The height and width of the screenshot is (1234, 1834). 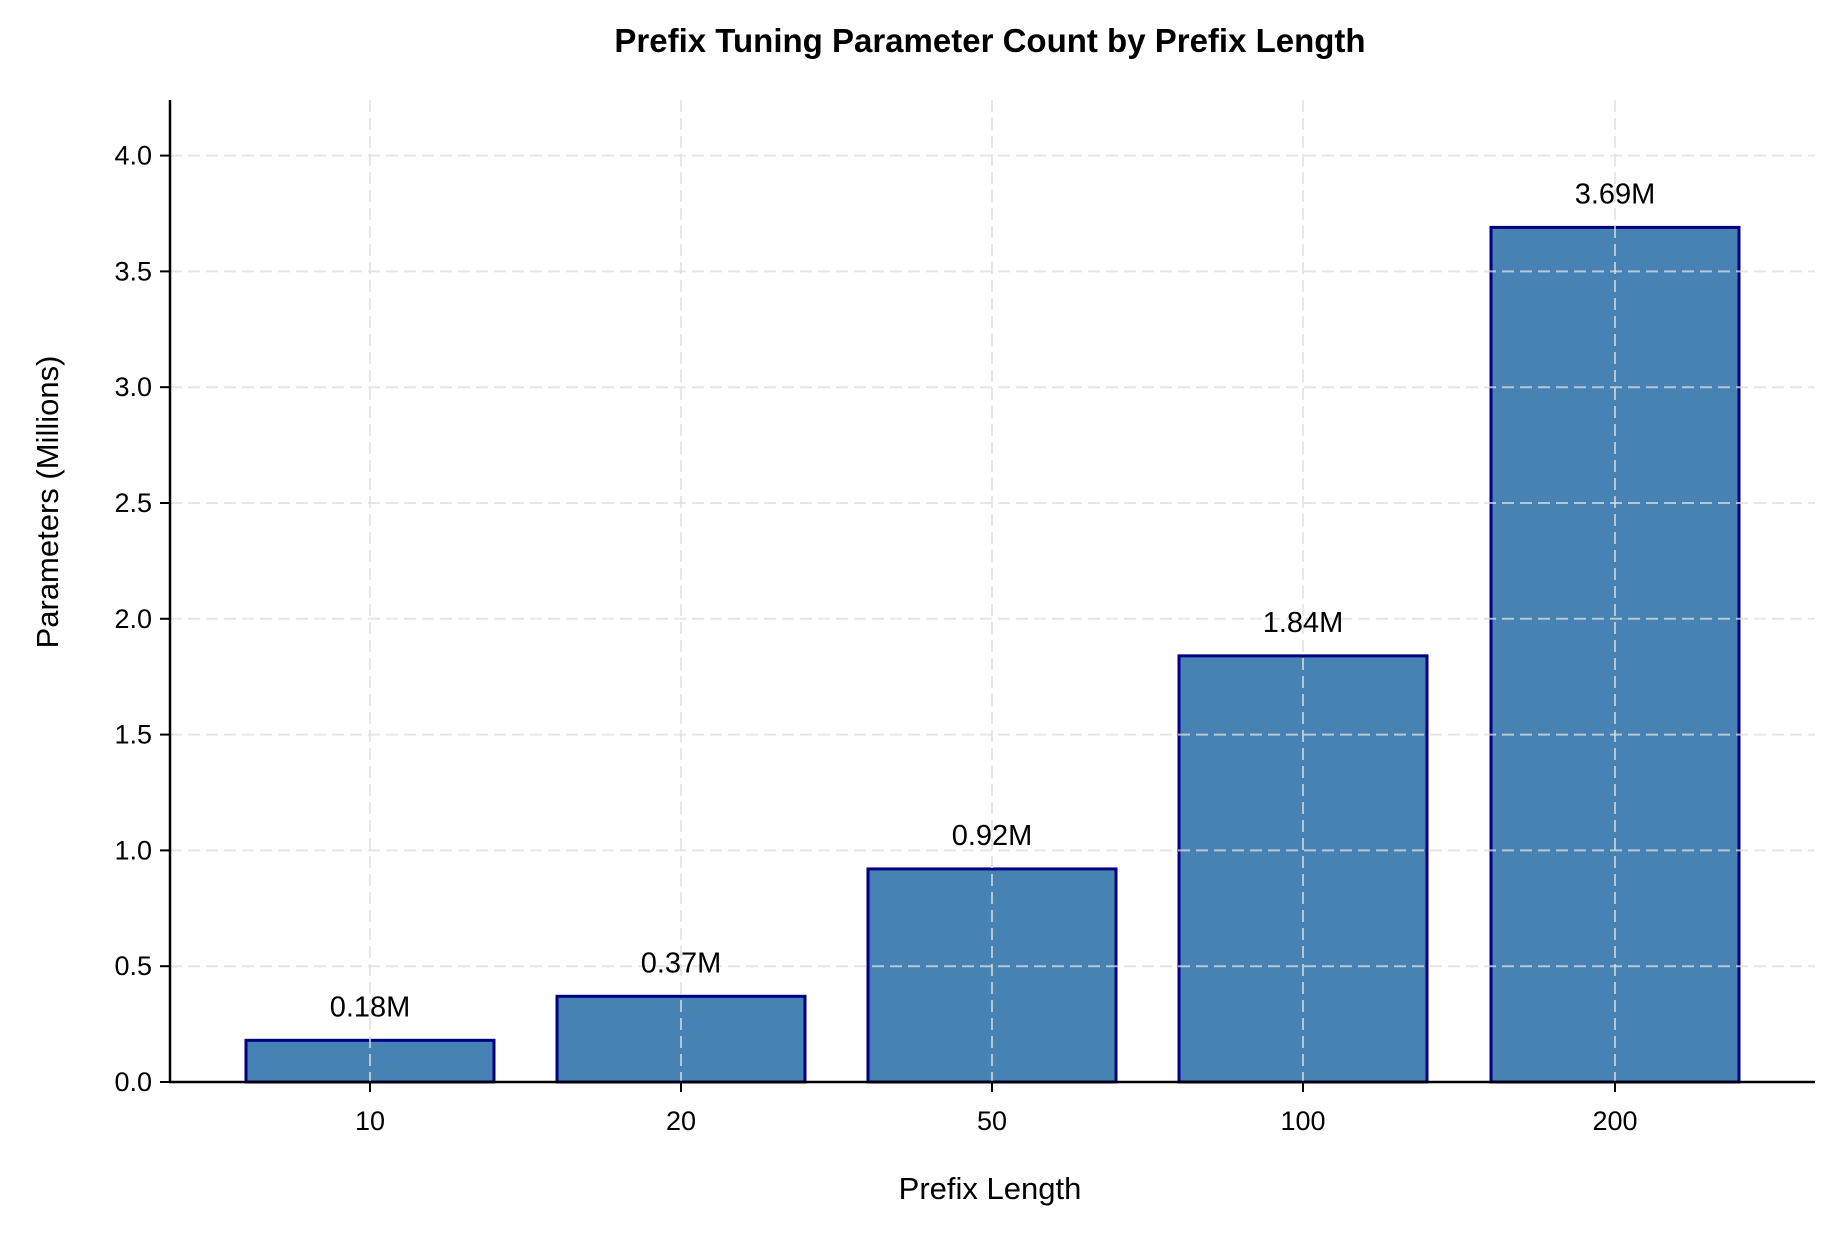 I want to click on x-tick-label: 50, so click(x=992, y=1121).